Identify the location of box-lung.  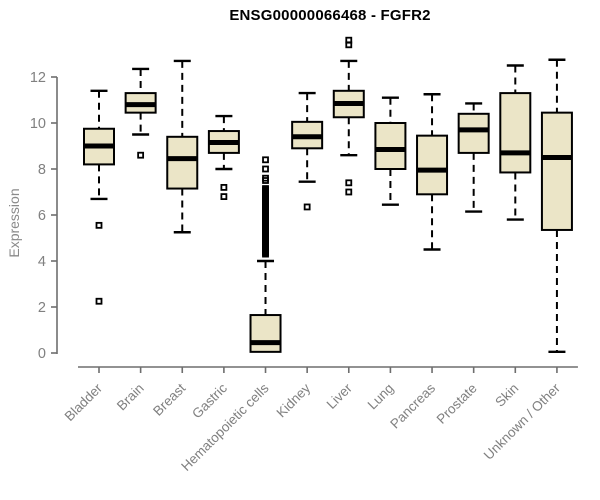
(390, 146).